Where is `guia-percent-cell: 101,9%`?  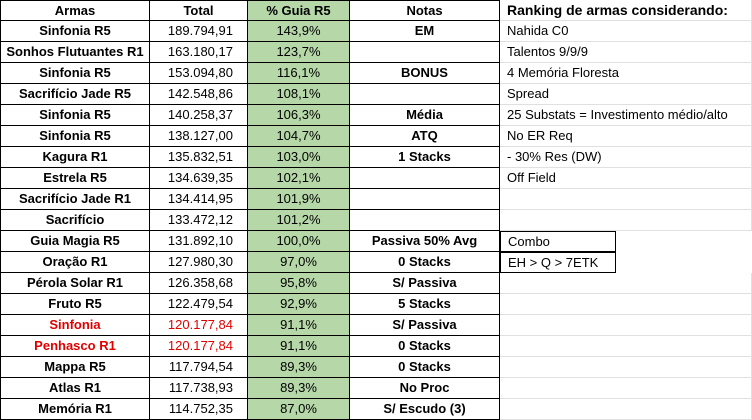 guia-percent-cell: 101,9% is located at coordinates (299, 199).